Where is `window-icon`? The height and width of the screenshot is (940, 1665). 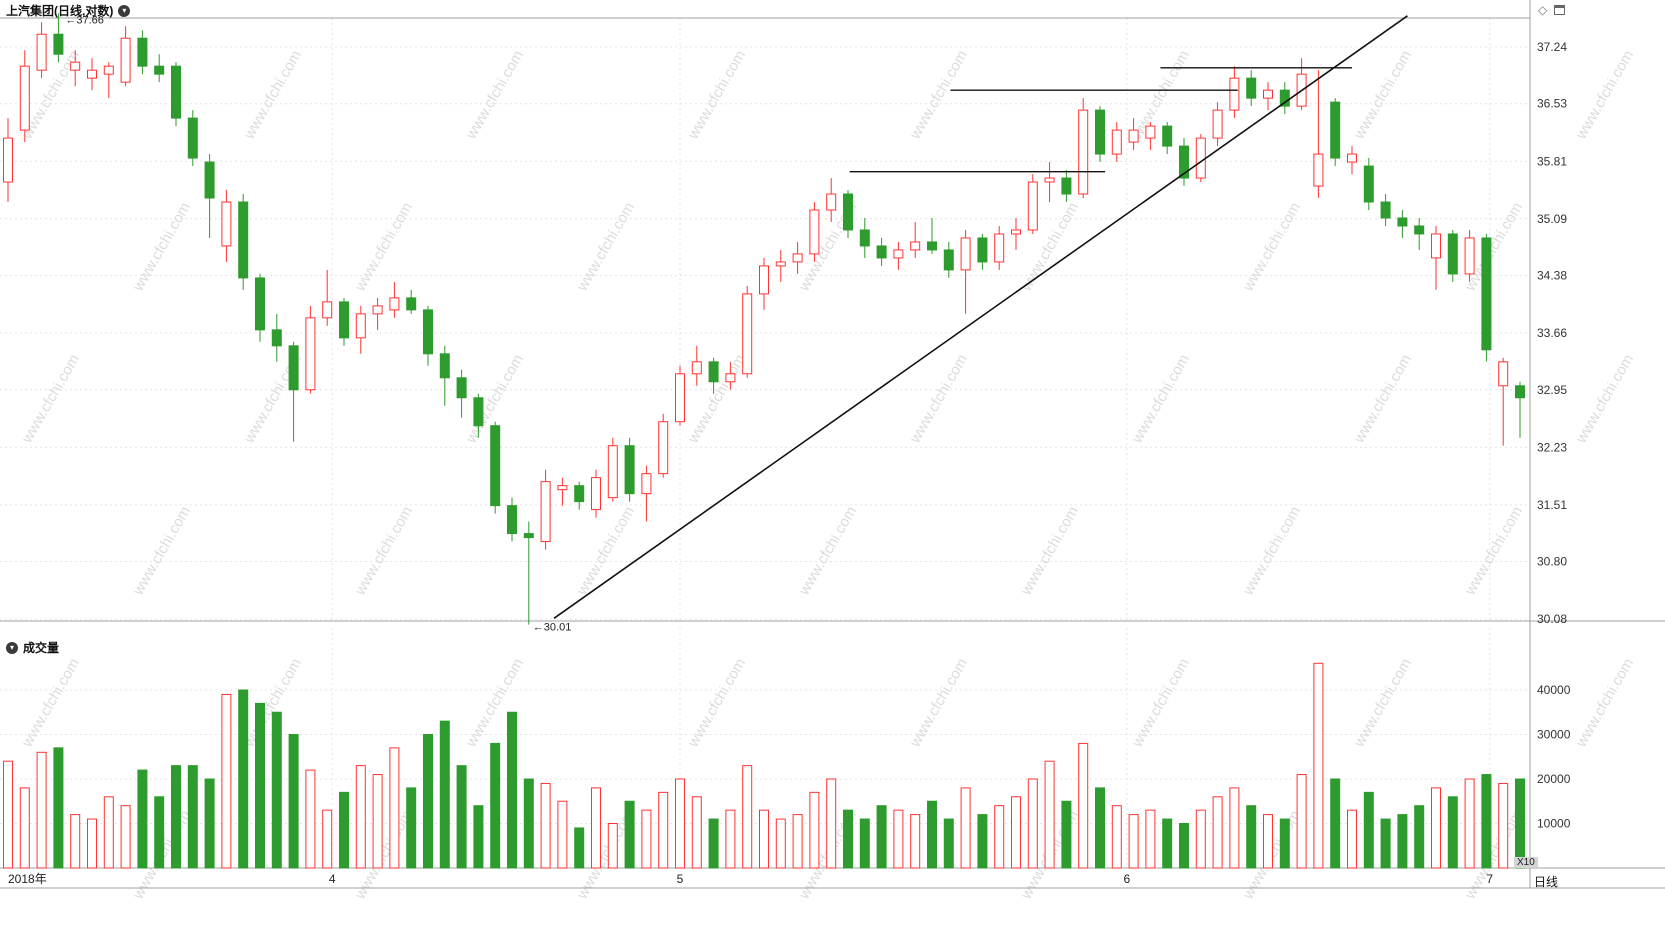
window-icon is located at coordinates (1560, 10).